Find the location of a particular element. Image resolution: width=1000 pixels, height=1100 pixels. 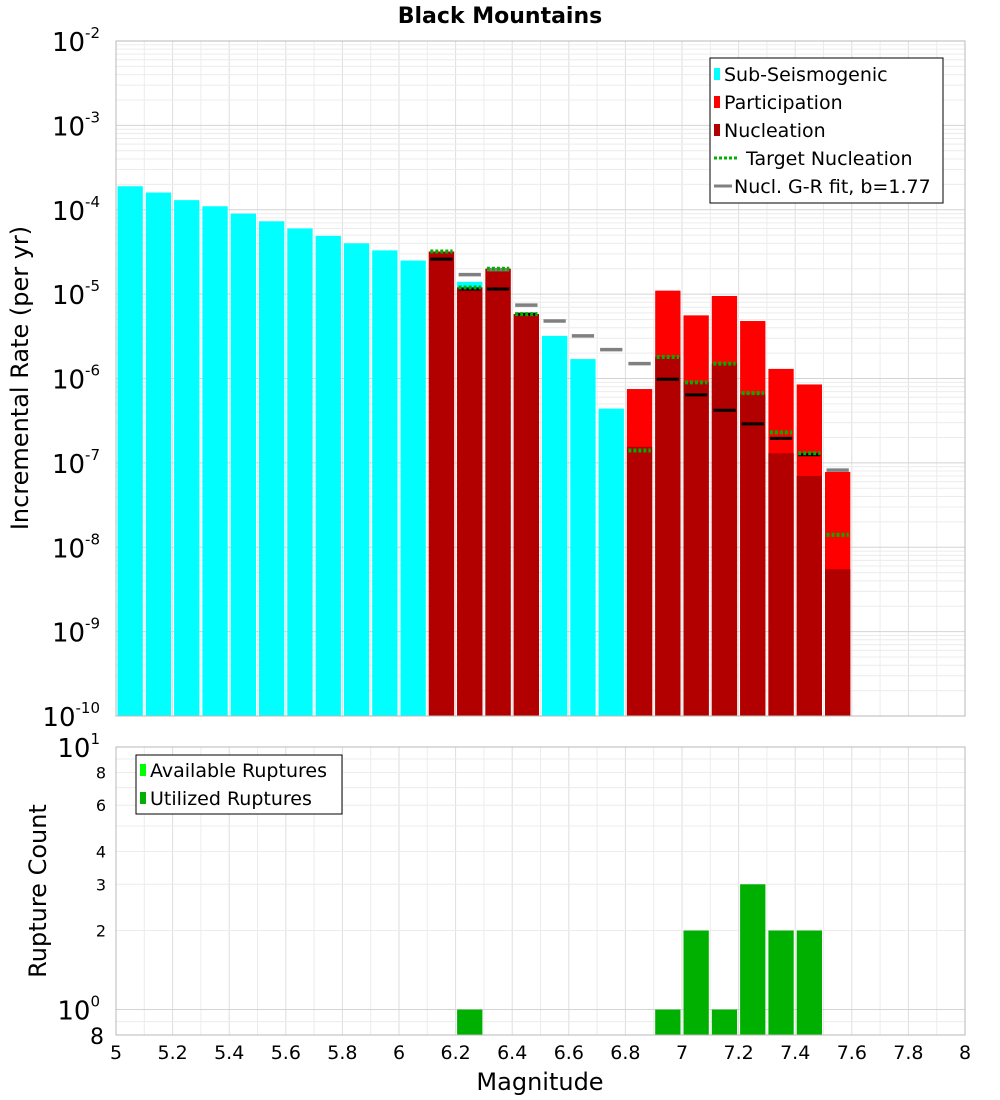

x-tick-label: 7.6 is located at coordinates (852, 1053).